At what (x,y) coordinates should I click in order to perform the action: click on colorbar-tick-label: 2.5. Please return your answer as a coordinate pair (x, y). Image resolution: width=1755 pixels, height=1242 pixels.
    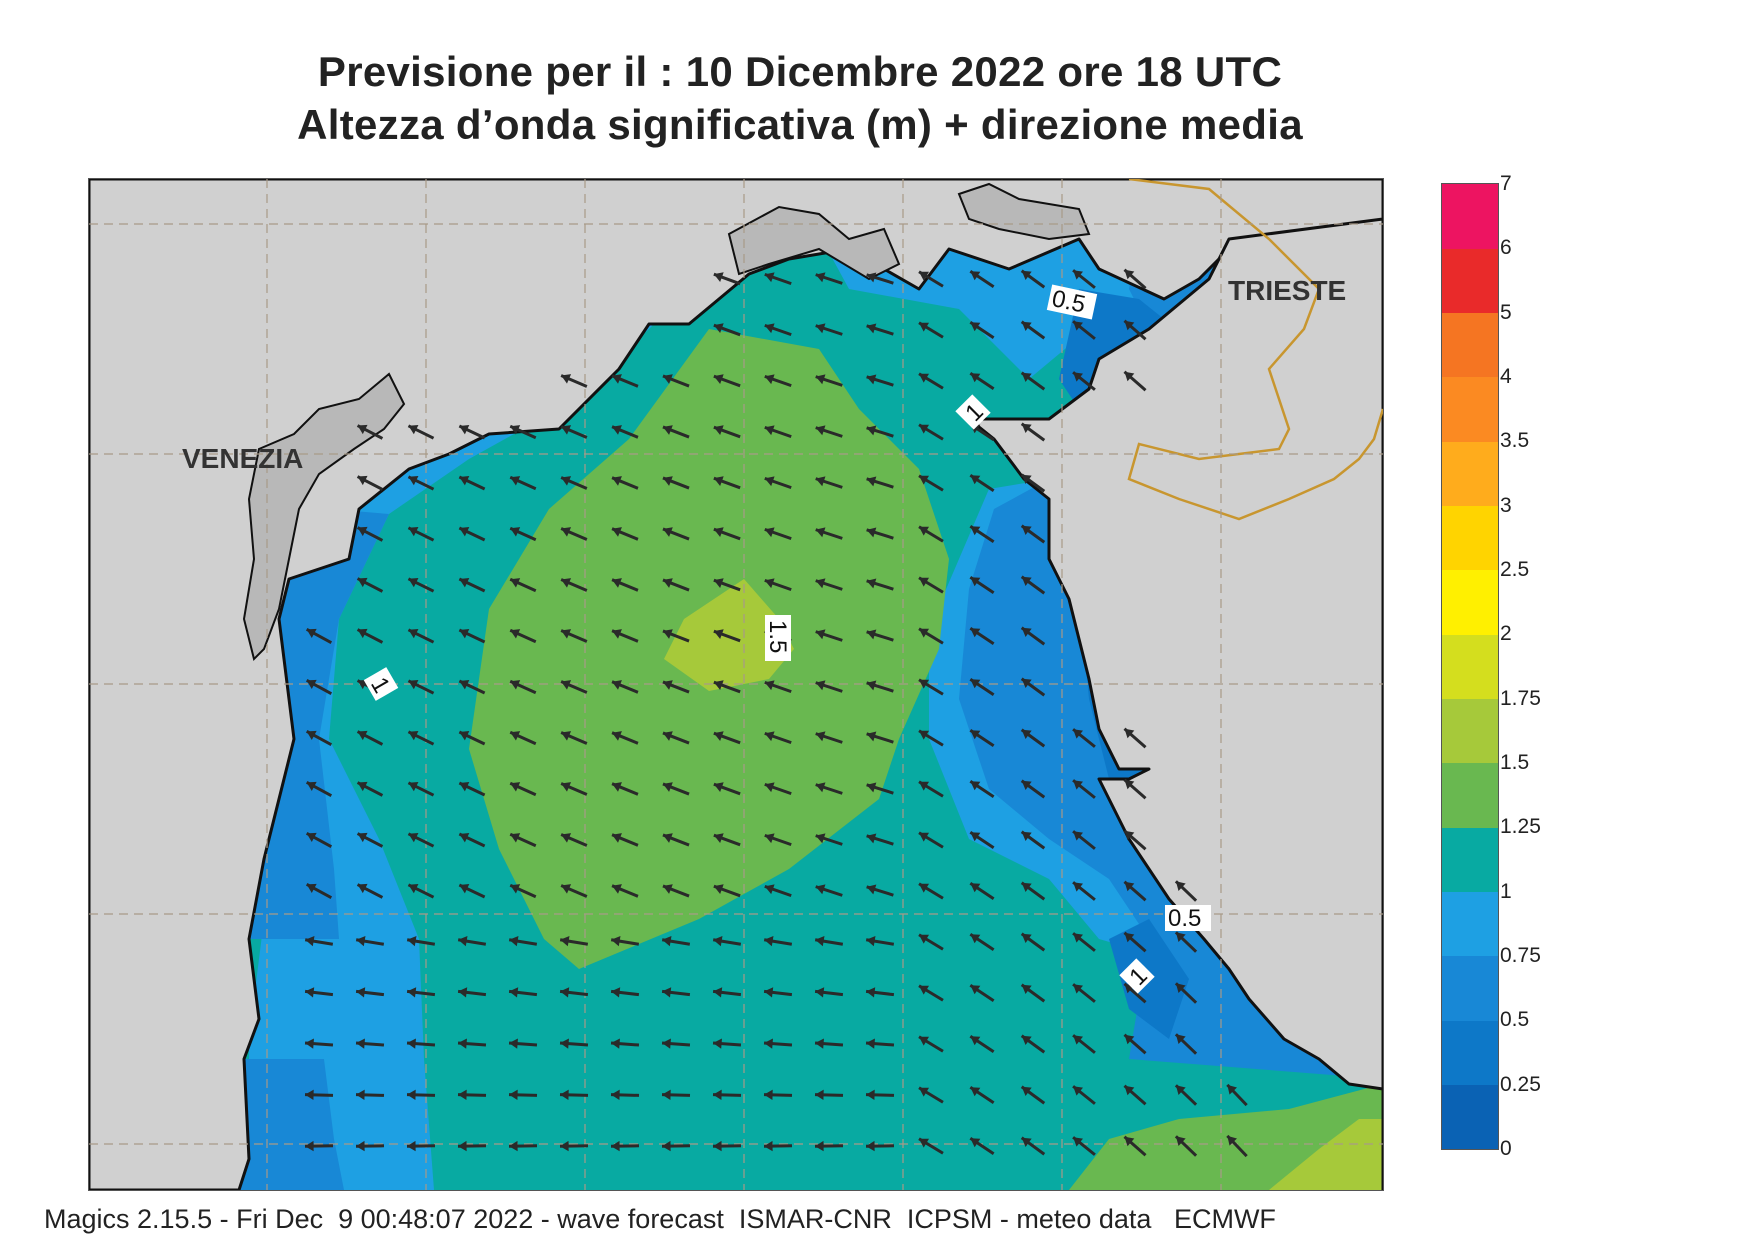
    Looking at the image, I should click on (1515, 569).